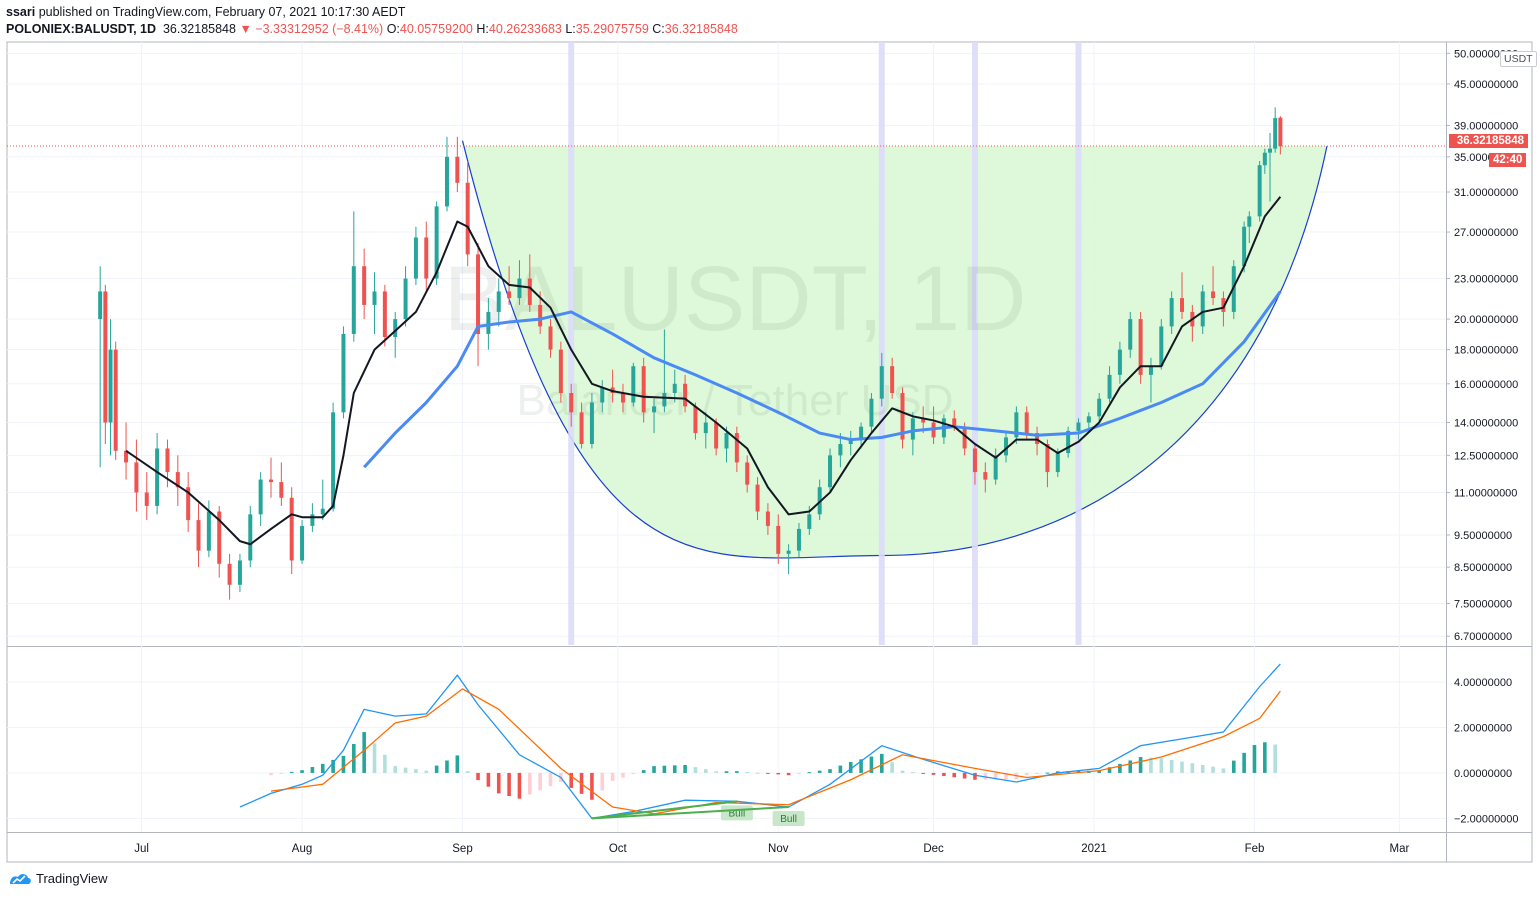 Image resolution: width=1540 pixels, height=898 pixels. What do you see at coordinates (775, 751) in the screenshot?
I see `signal-line` at bounding box center [775, 751].